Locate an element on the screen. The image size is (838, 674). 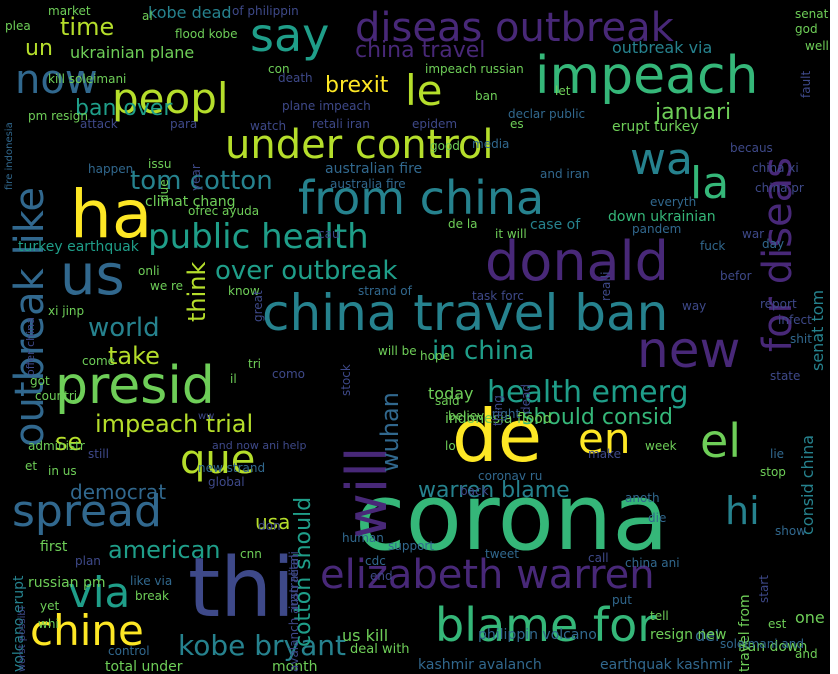
cloud-word: de la is located at coordinates (463, 224).